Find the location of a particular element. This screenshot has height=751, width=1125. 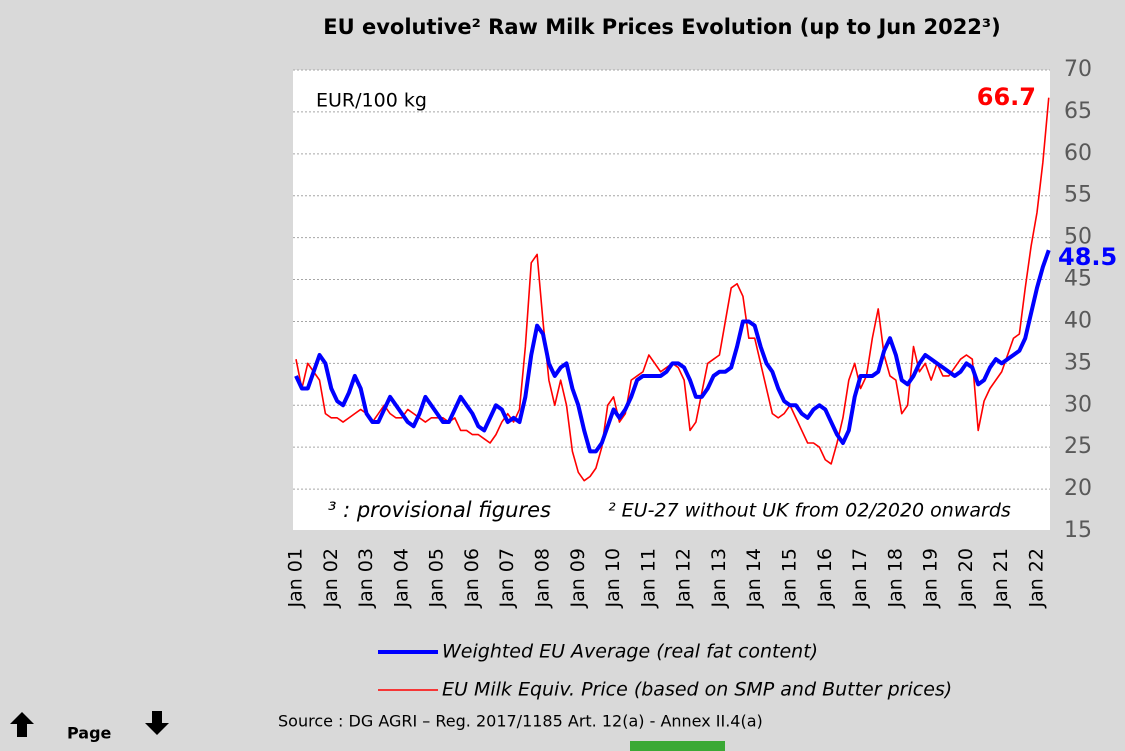

x-tick-label: Jan 11 is located at coordinates (648, 578).